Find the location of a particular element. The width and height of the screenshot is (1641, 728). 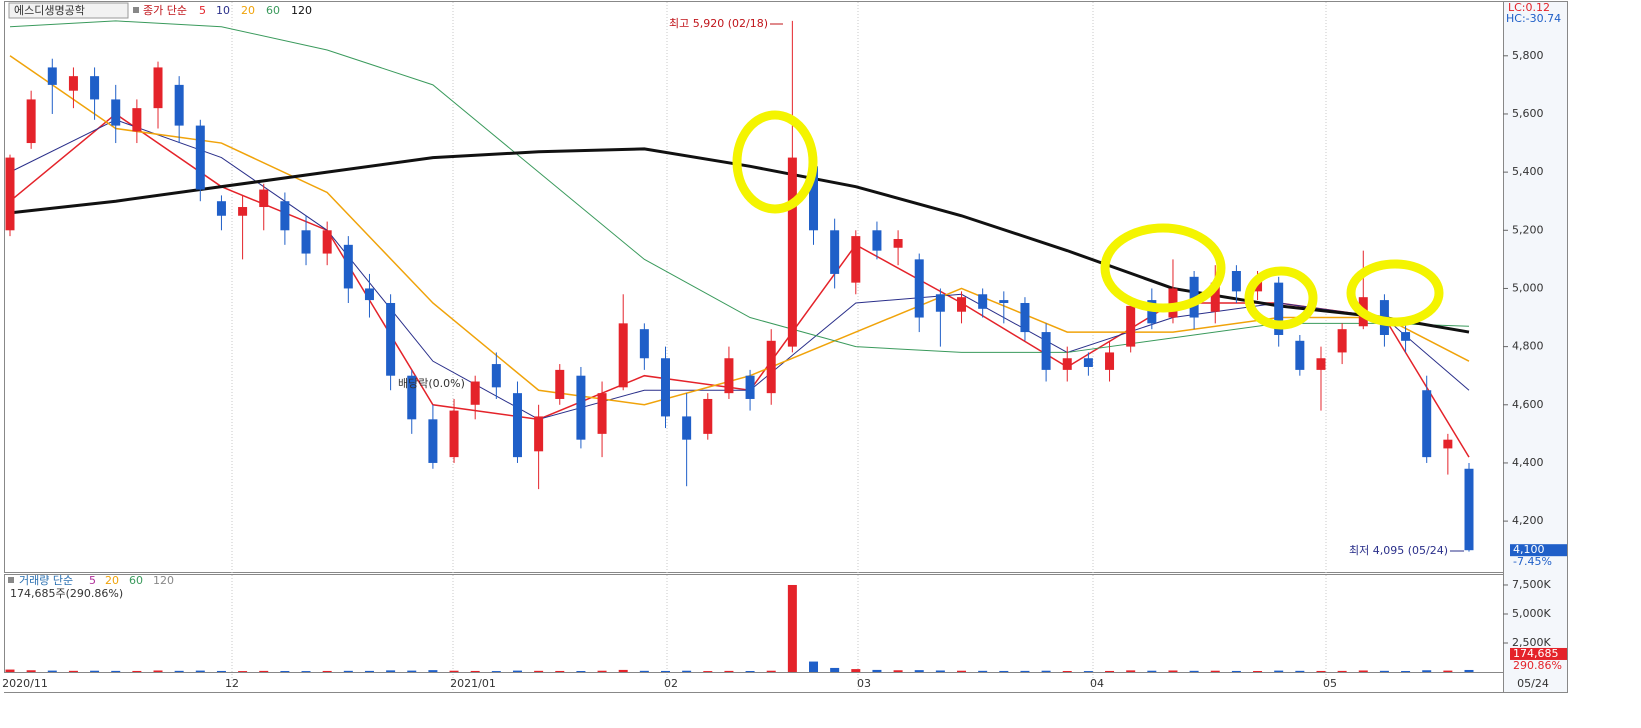

x-tick-label: 05 is located at coordinates (1330, 683).